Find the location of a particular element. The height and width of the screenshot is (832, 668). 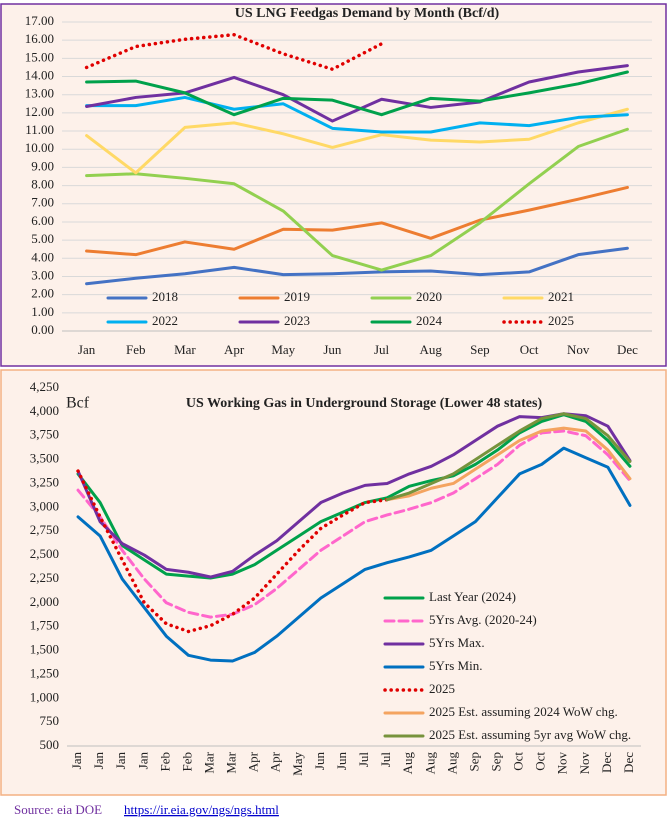

y-tick-label: 500 is located at coordinates (50, 744).